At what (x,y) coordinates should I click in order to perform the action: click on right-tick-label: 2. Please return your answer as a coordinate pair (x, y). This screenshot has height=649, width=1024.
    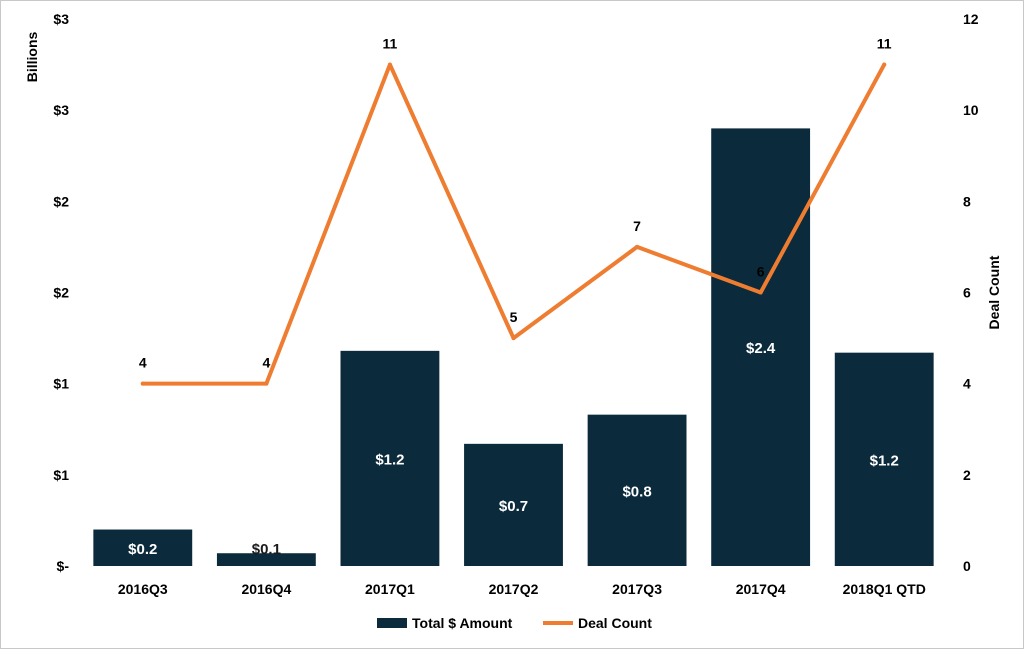
    Looking at the image, I should click on (967, 475).